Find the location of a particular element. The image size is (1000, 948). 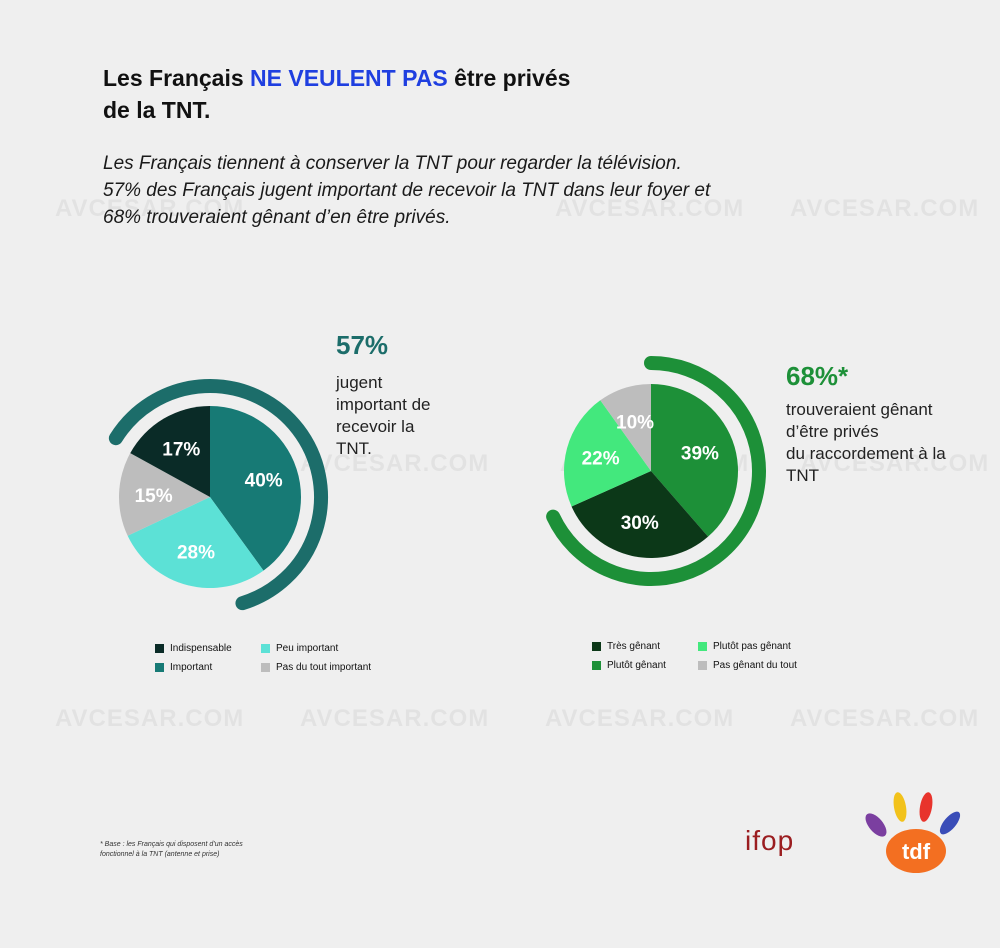

chart1-text-line: recevoir la is located at coordinates (375, 426).